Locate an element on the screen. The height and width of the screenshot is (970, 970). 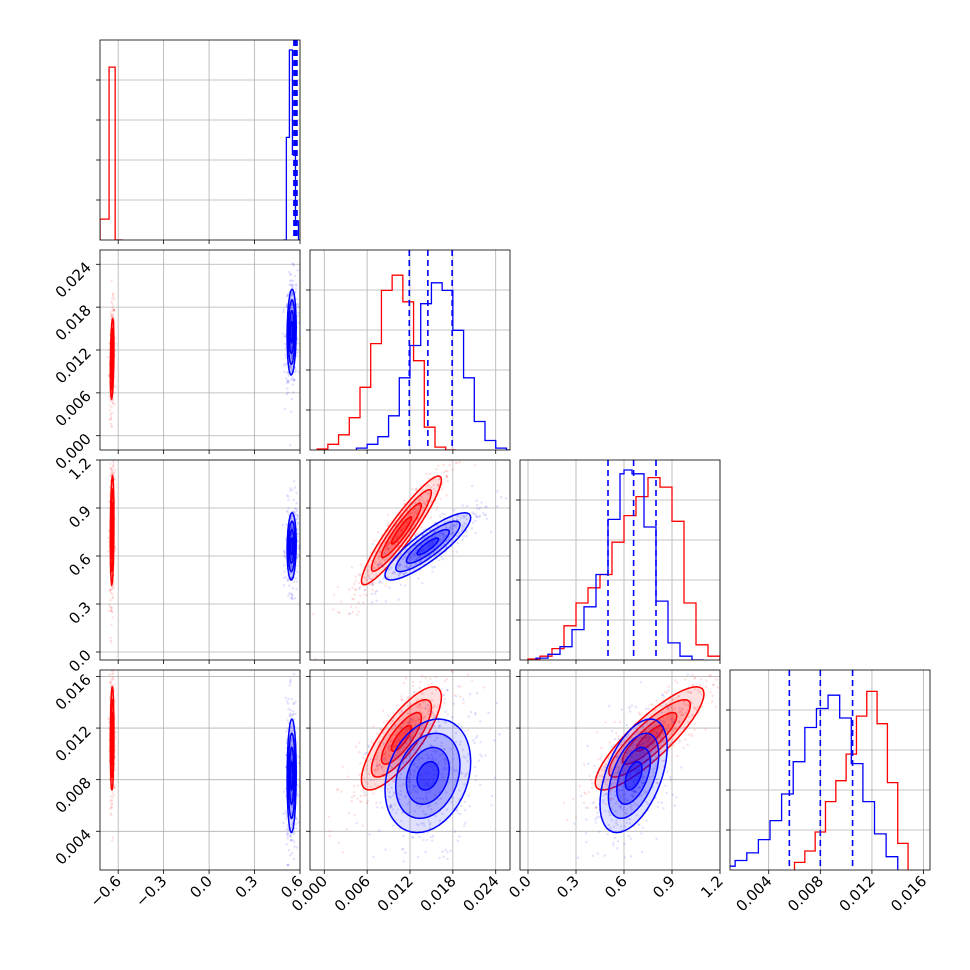
x-tick-label: 0.9 is located at coordinates (664, 887).